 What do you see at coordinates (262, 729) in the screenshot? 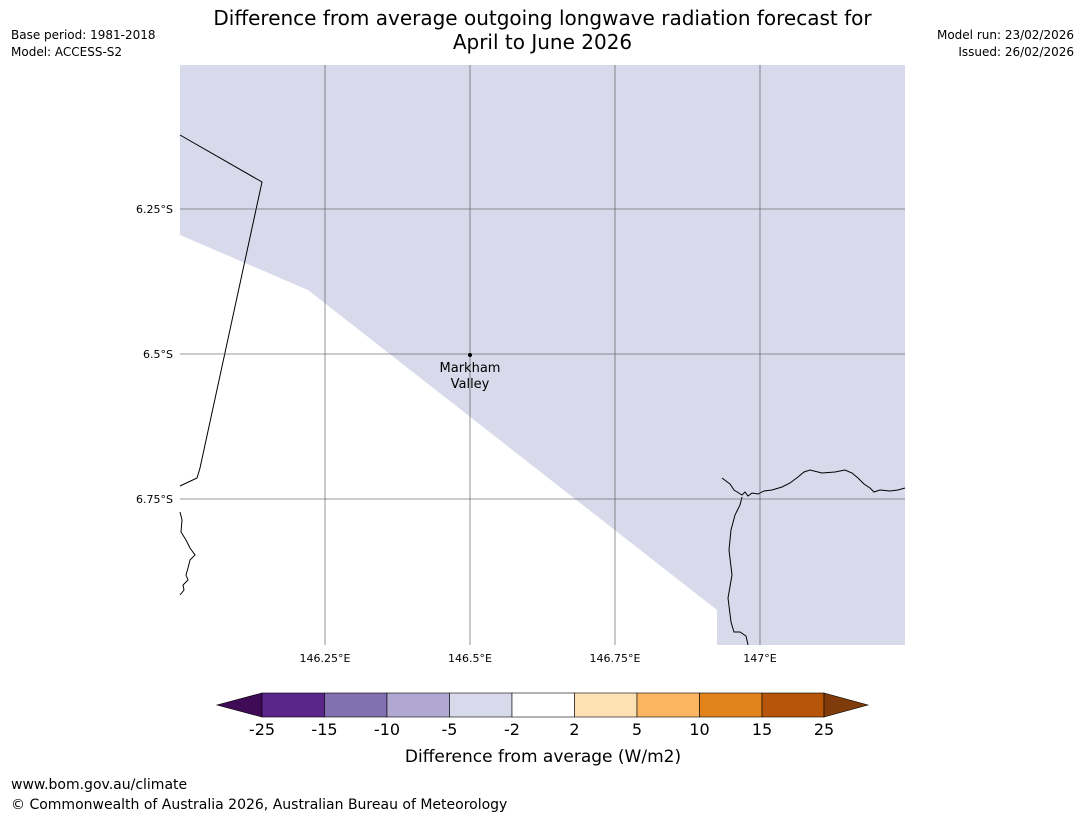
I see `colorbar-tick-label: -25` at bounding box center [262, 729].